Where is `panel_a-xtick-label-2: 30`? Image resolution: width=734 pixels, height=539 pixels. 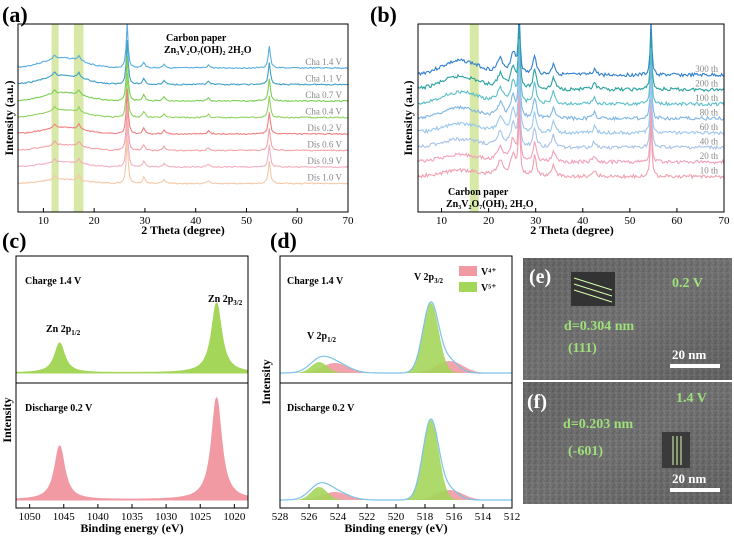 panel_a-xtick-label-2: 30 is located at coordinates (145, 221).